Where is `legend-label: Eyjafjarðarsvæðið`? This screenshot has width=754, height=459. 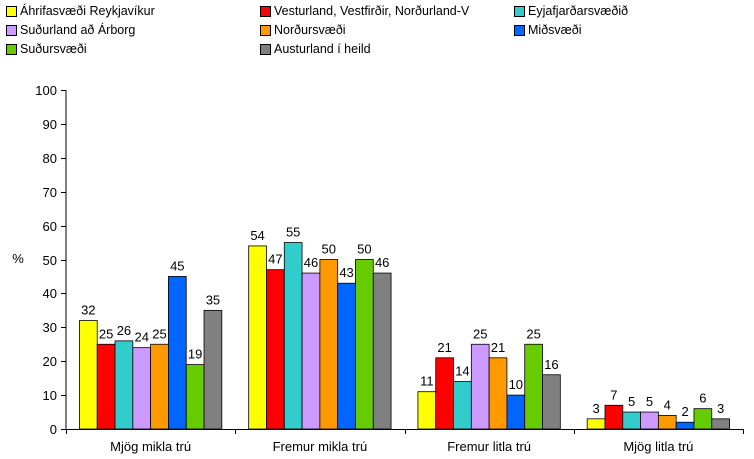
legend-label: Eyjafjarðarsvæðið is located at coordinates (578, 11).